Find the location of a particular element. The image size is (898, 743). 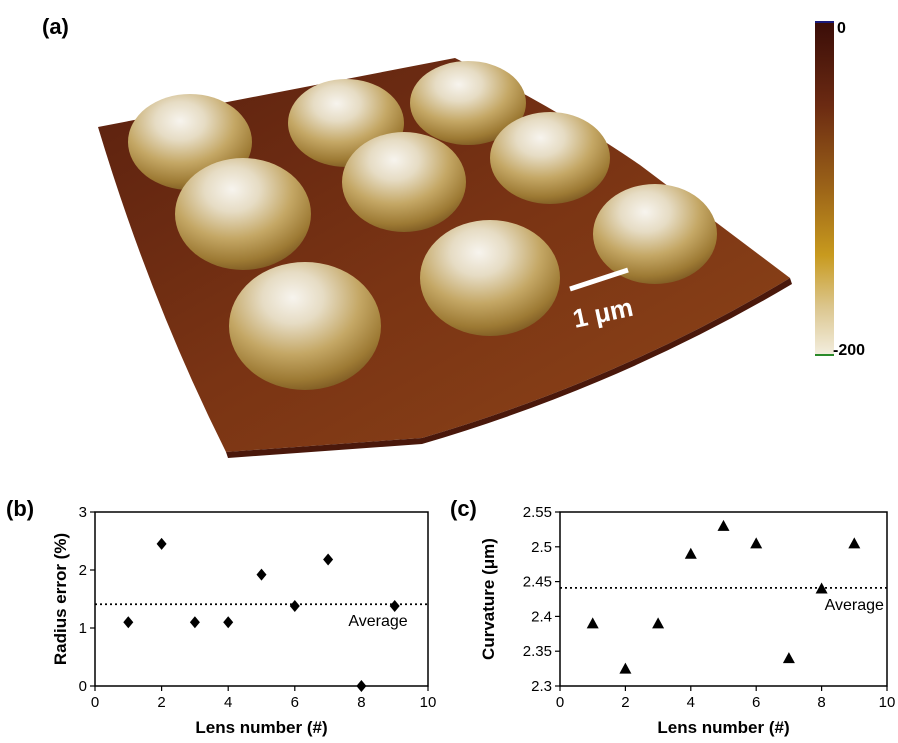

y-tick-label: 2.45 is located at coordinates (537, 582).